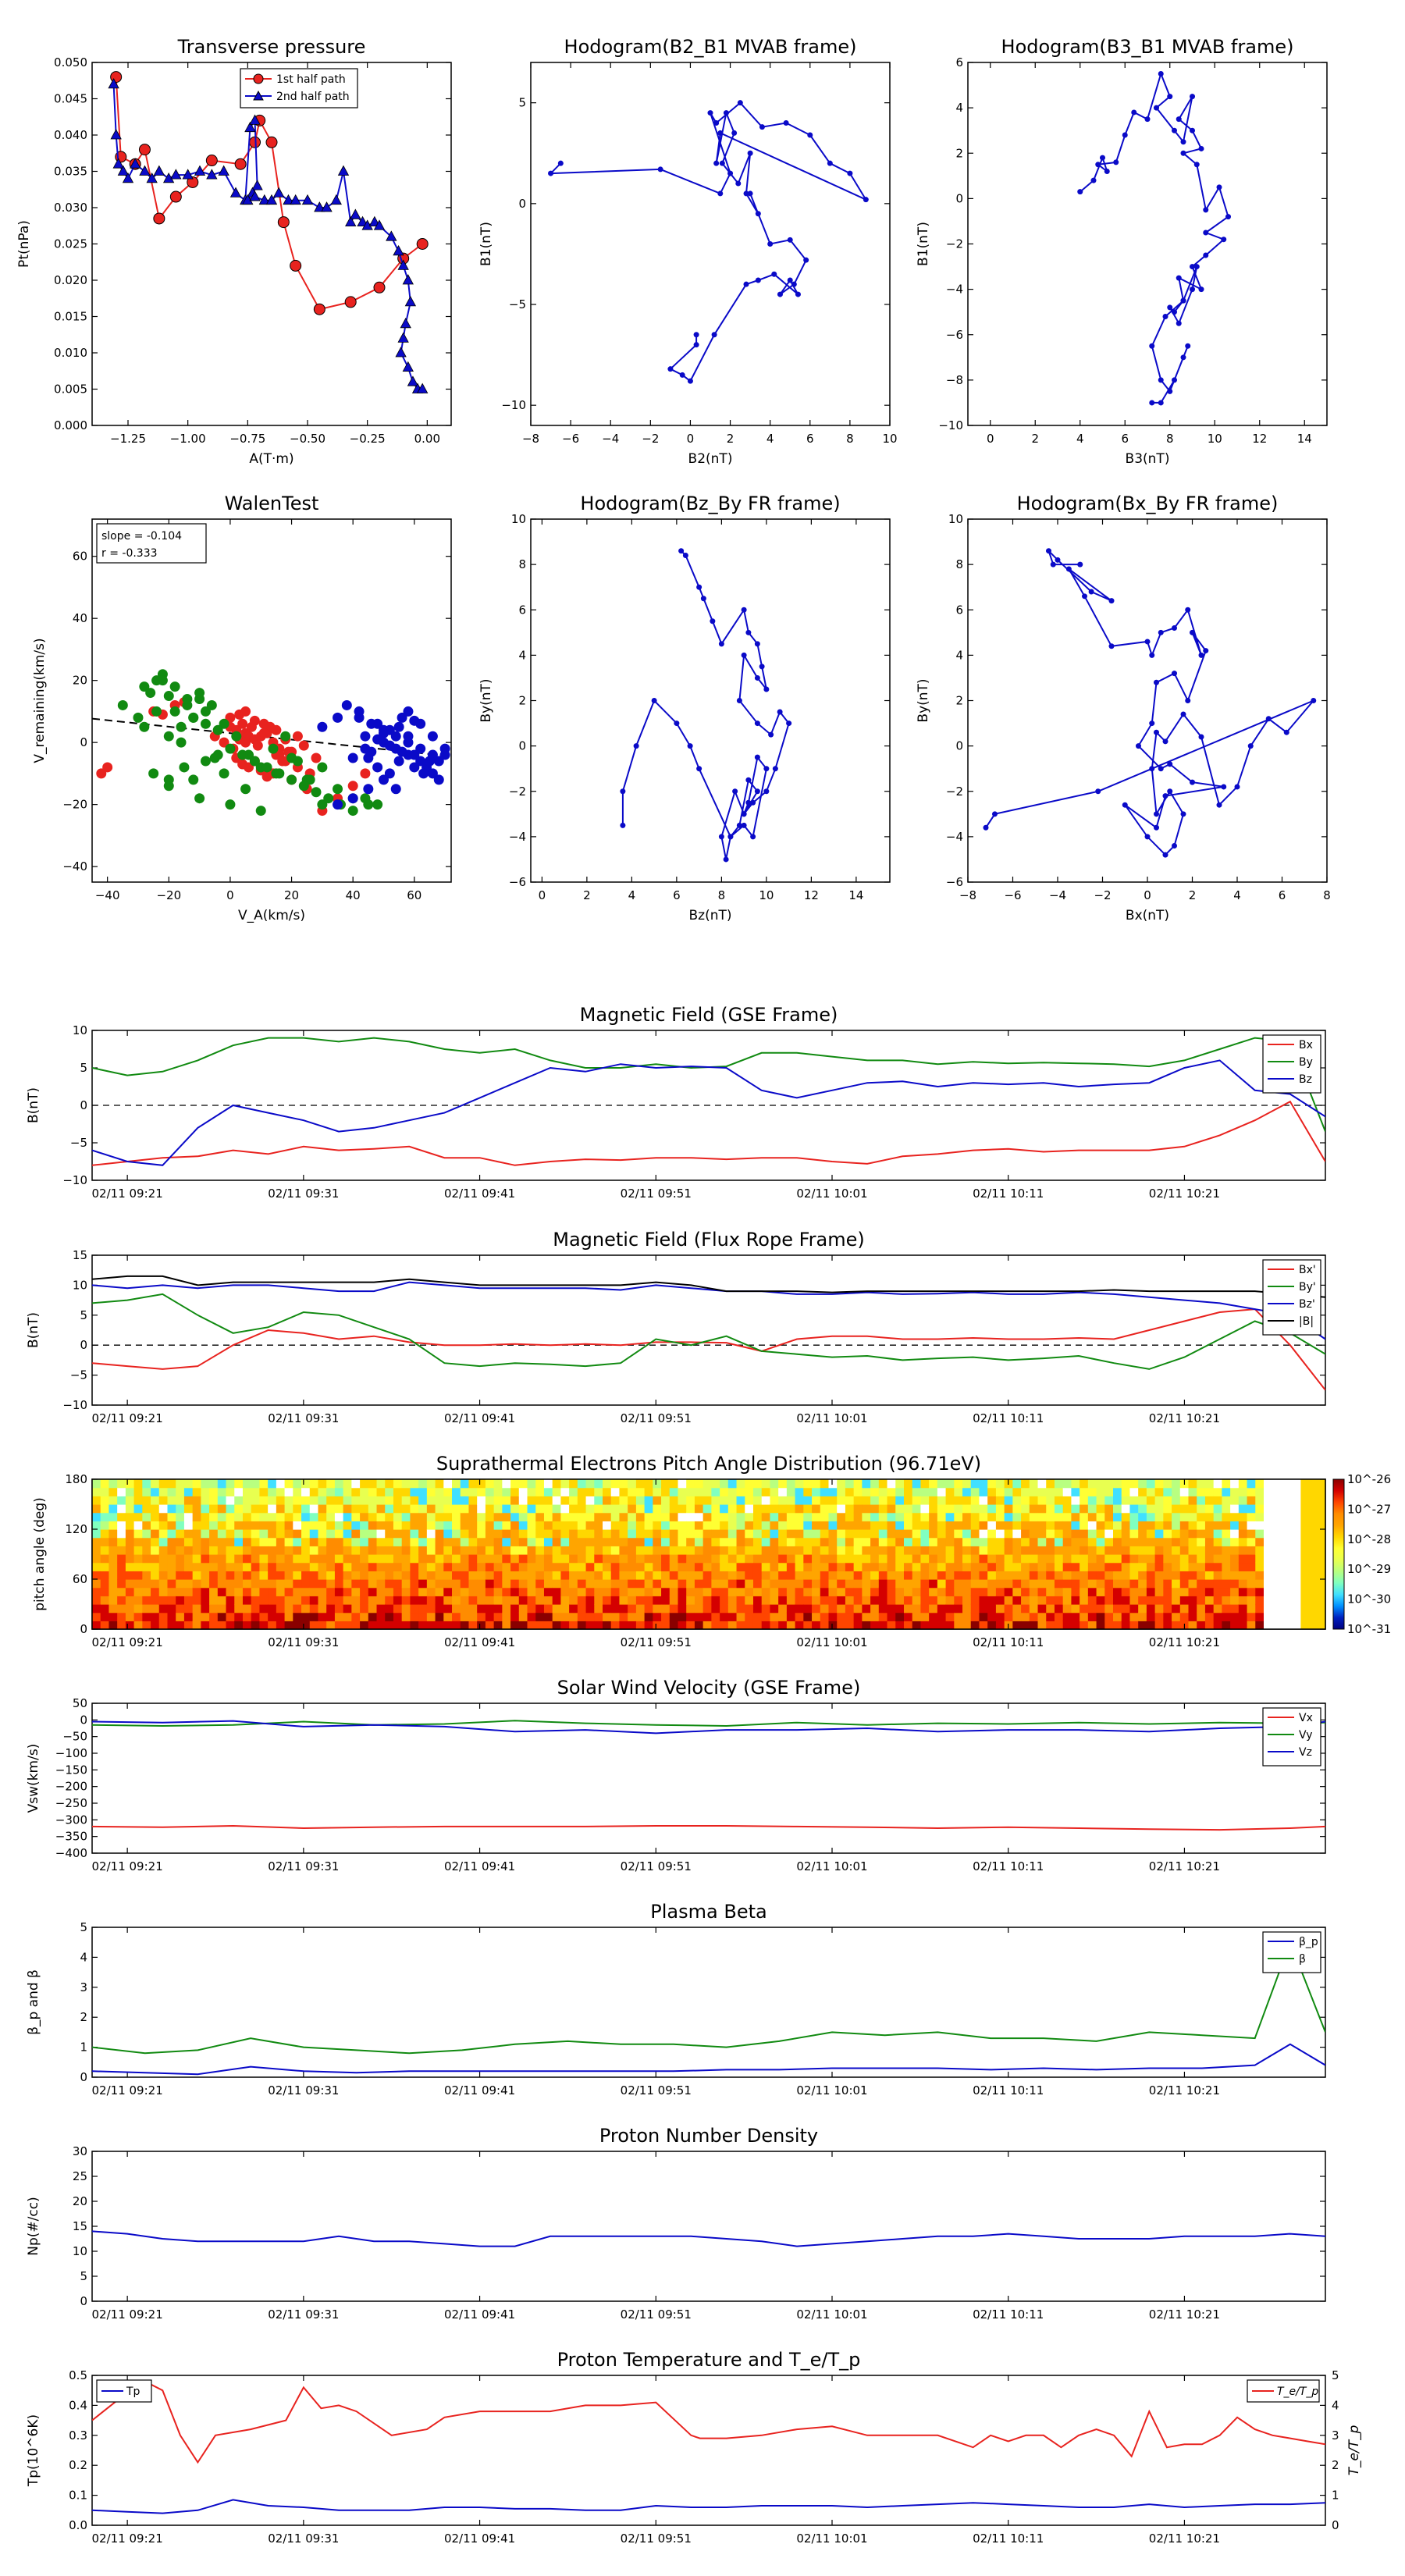 This screenshot has width=1405, height=2576. I want to click on time-tick-label: 02/11 09:21, so click(128, 2090).